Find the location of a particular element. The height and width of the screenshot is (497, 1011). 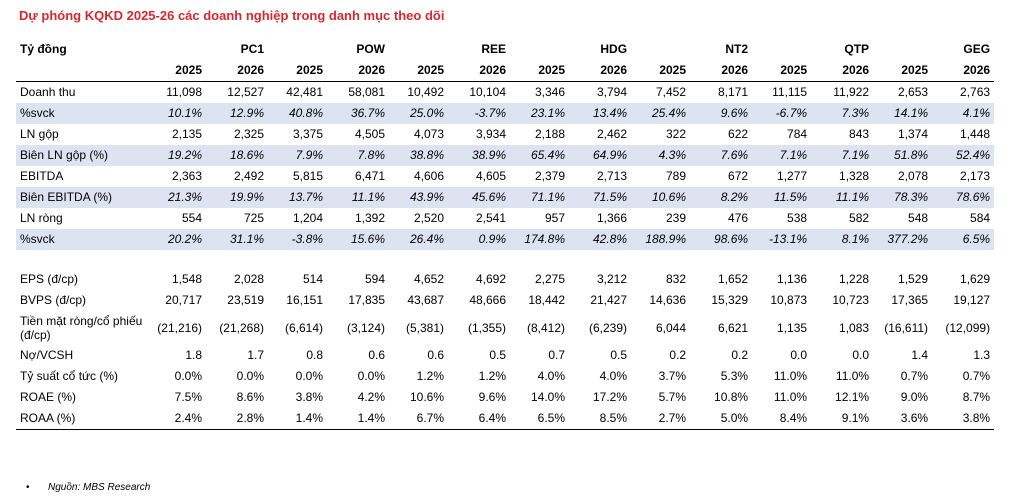

table-cell: 58,081 is located at coordinates (367, 92).